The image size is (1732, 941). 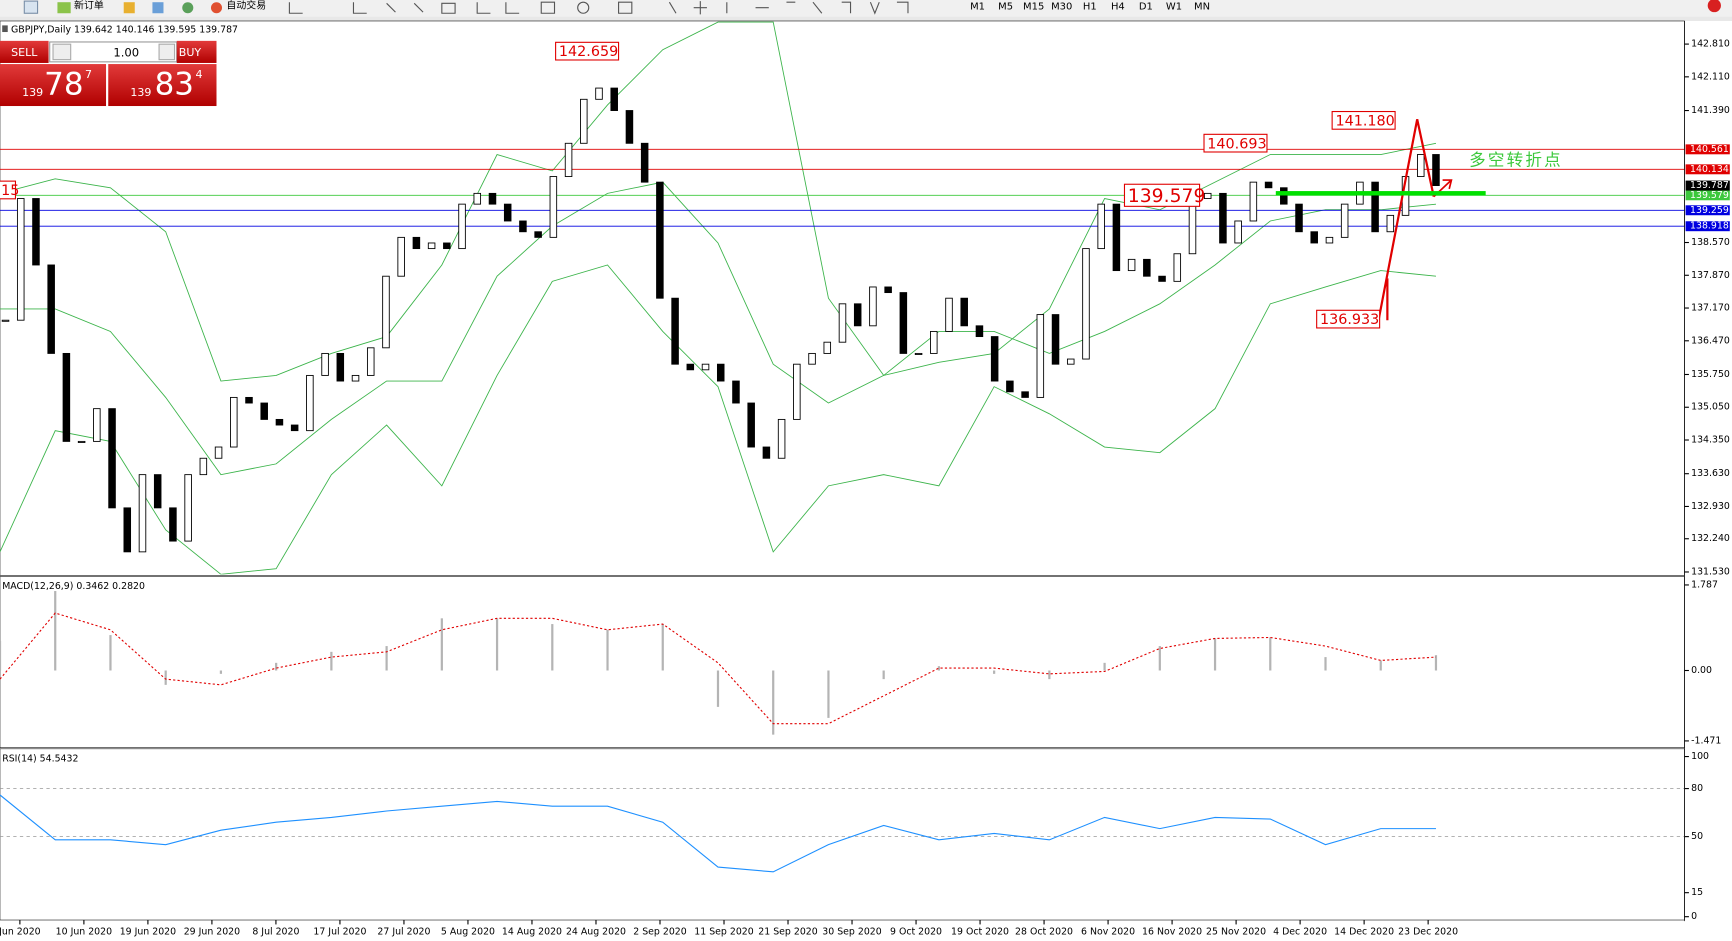 What do you see at coordinates (246, 6) in the screenshot?
I see `auto-trading-button: 自动交易` at bounding box center [246, 6].